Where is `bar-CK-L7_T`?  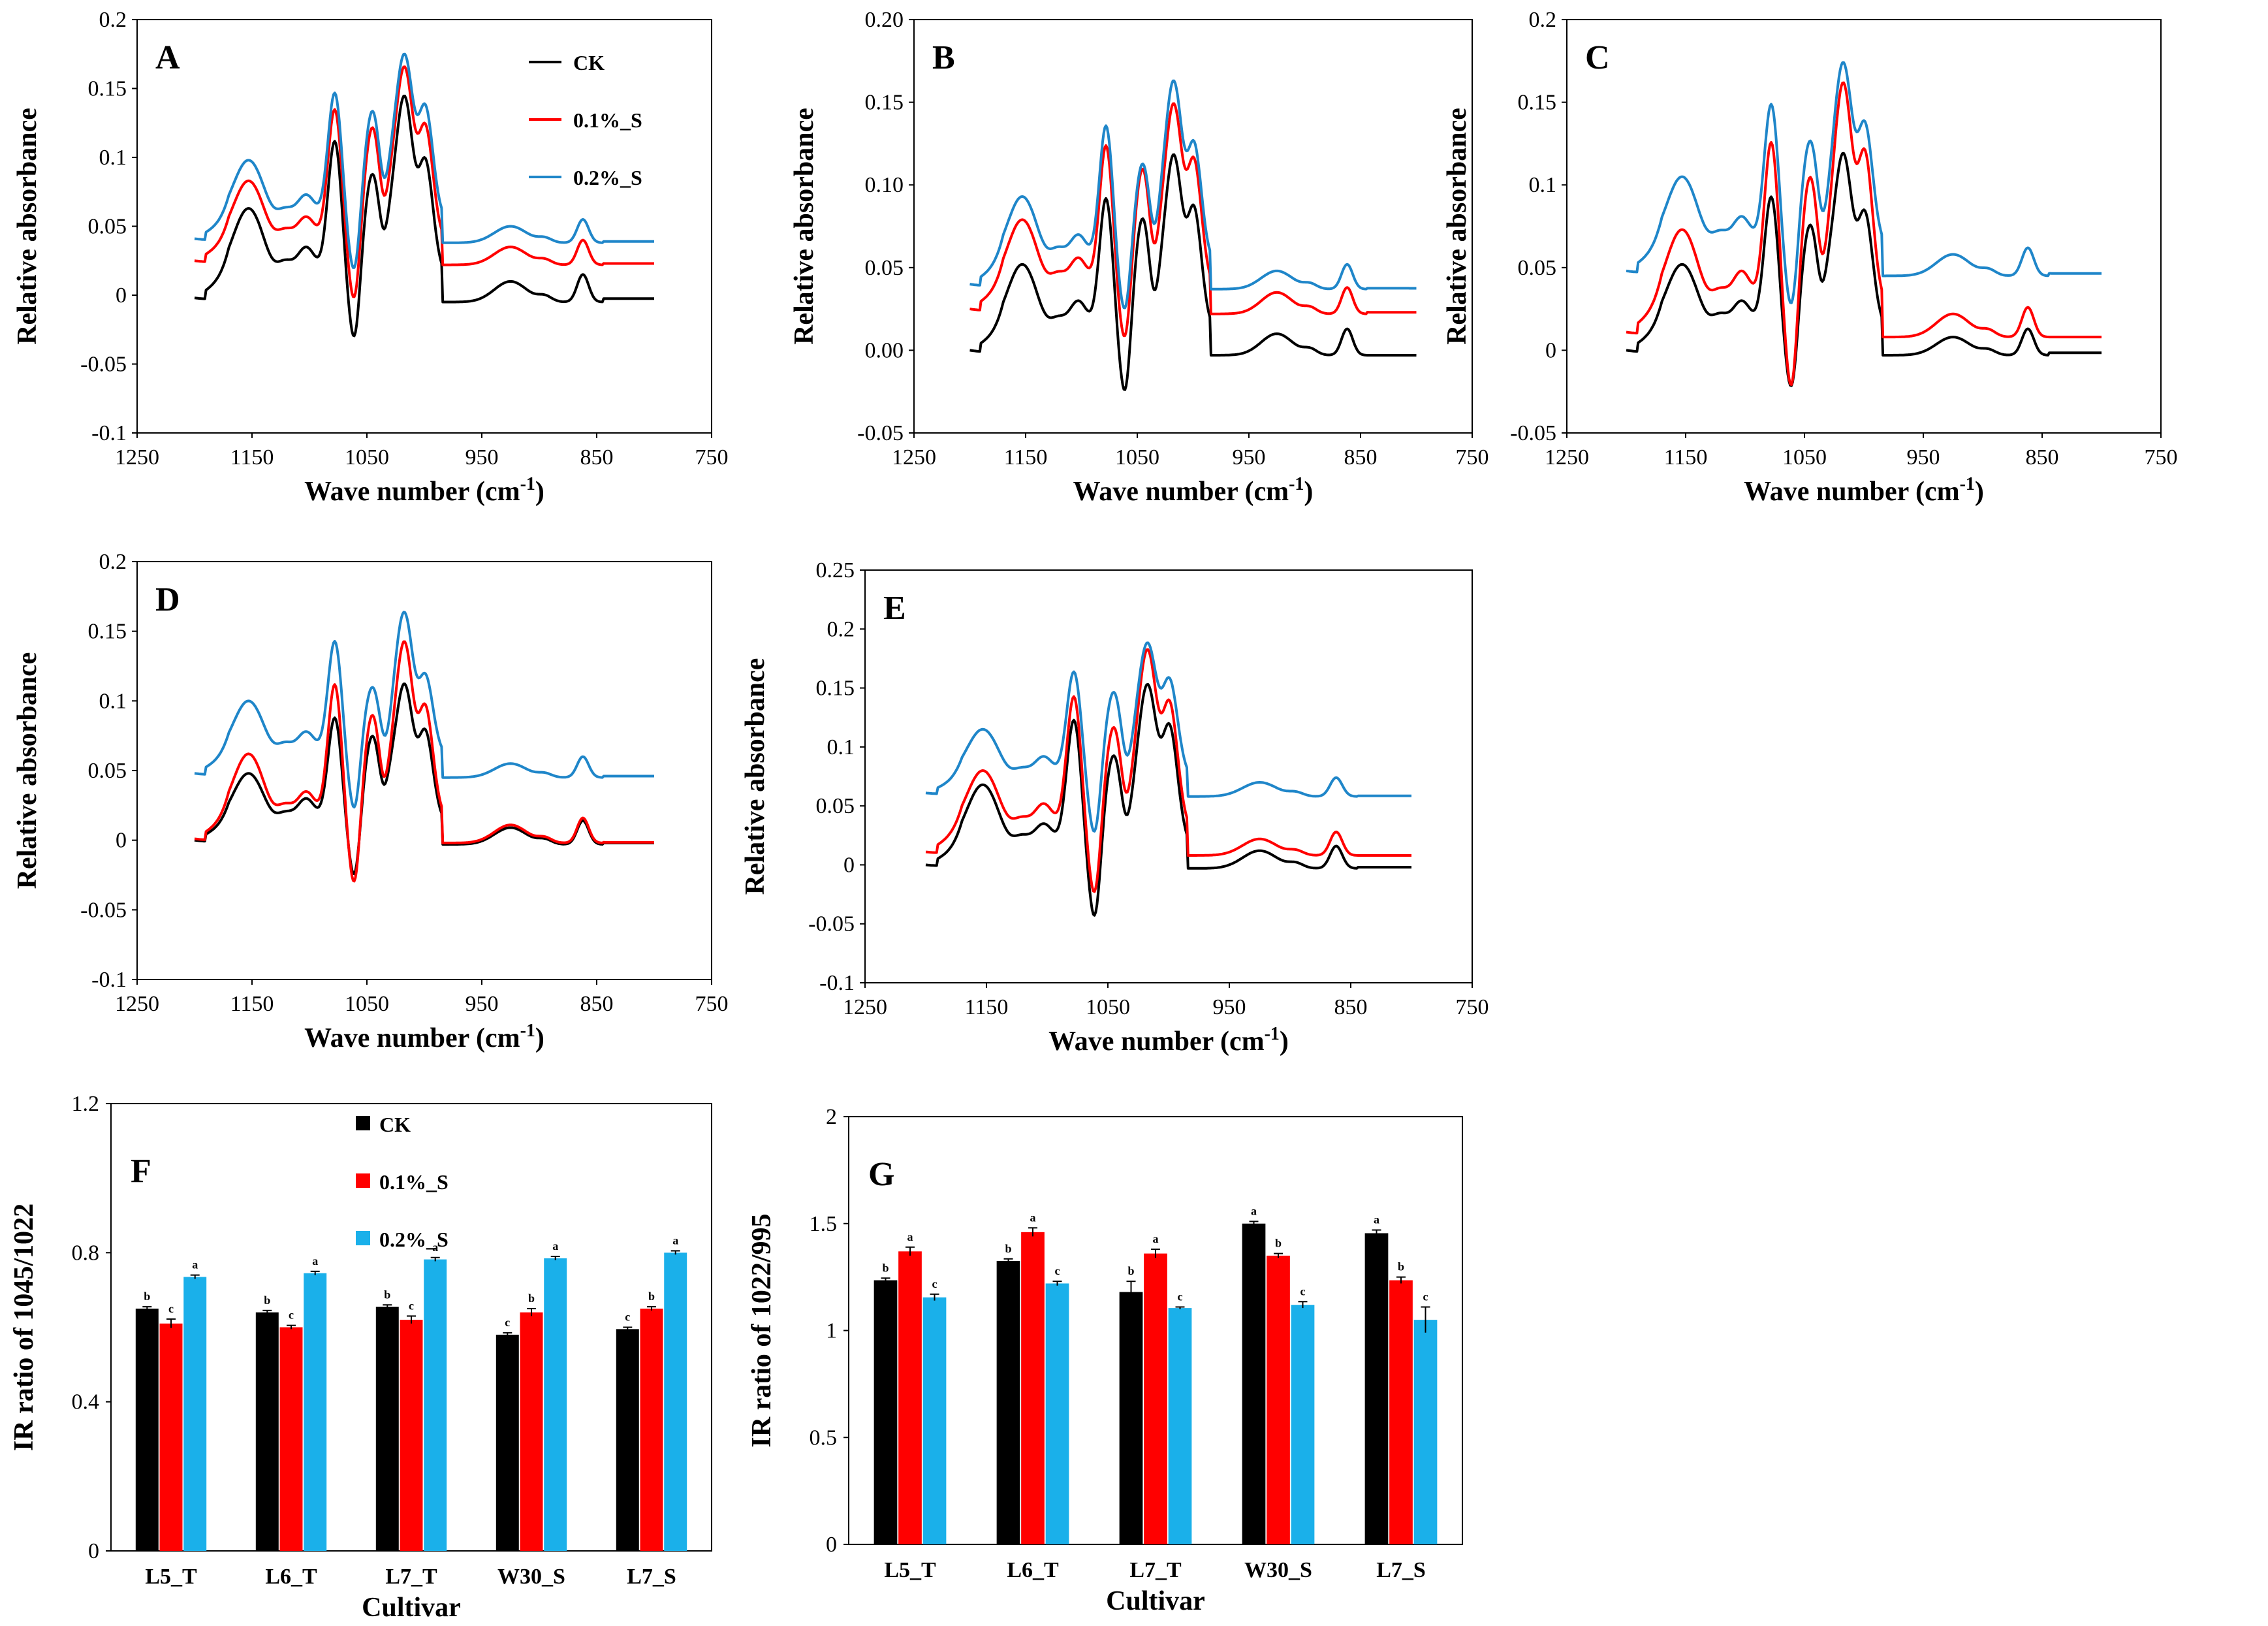
bar-CK-L7_T is located at coordinates (1131, 1418).